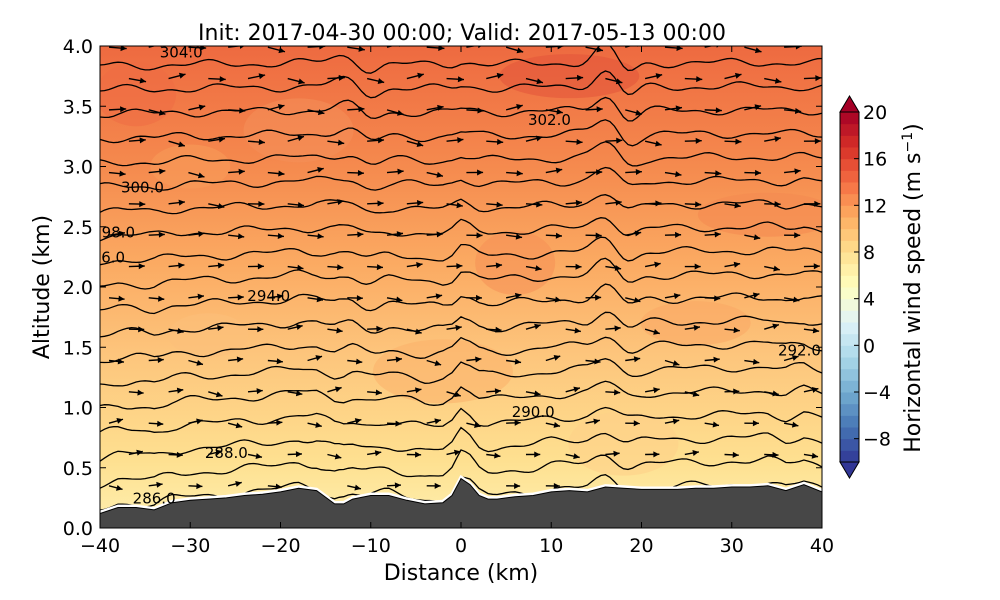 The image size is (1000, 600). Describe the element at coordinates (113, 232) in the screenshot. I see `contour-label: 298.0` at that location.